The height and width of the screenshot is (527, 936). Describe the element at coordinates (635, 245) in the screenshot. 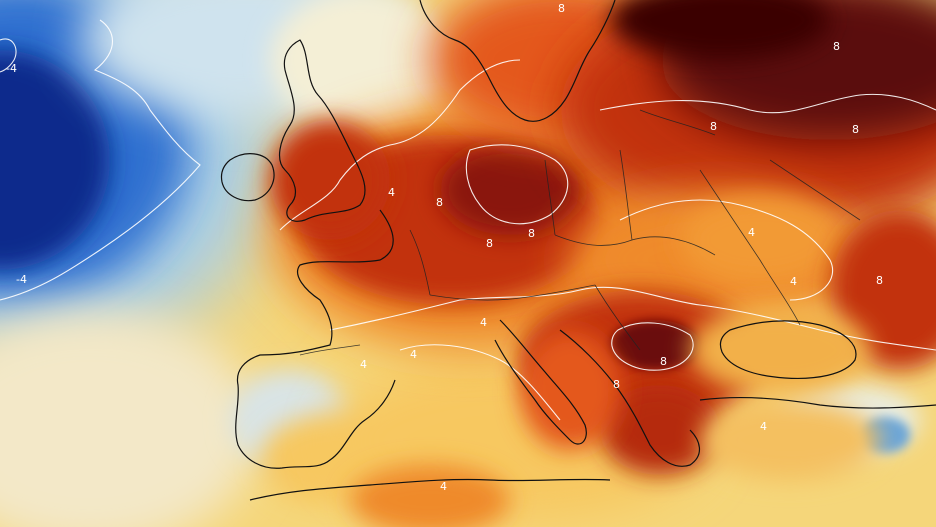

I see `border-central-east` at that location.